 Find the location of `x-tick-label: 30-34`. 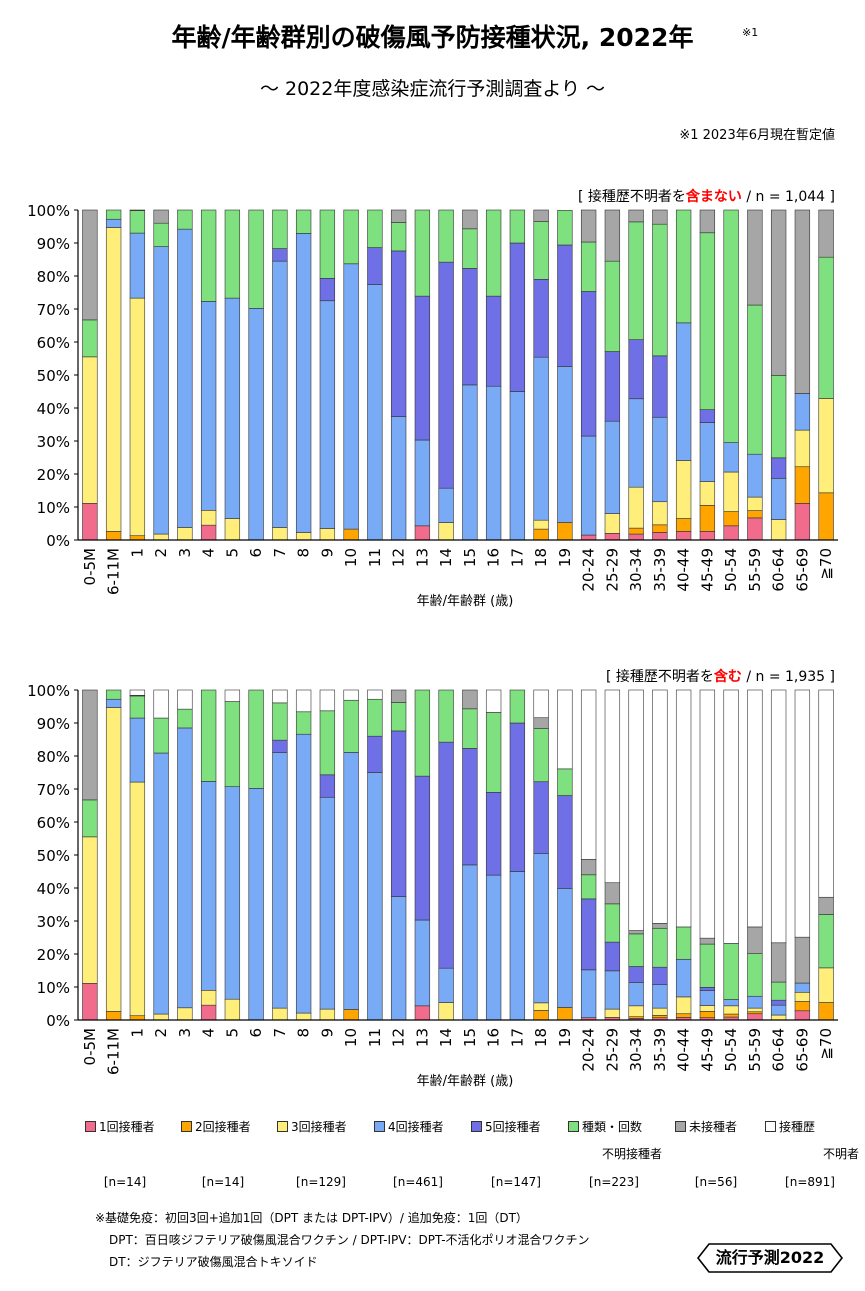

x-tick-label: 30-34 is located at coordinates (636, 1050).